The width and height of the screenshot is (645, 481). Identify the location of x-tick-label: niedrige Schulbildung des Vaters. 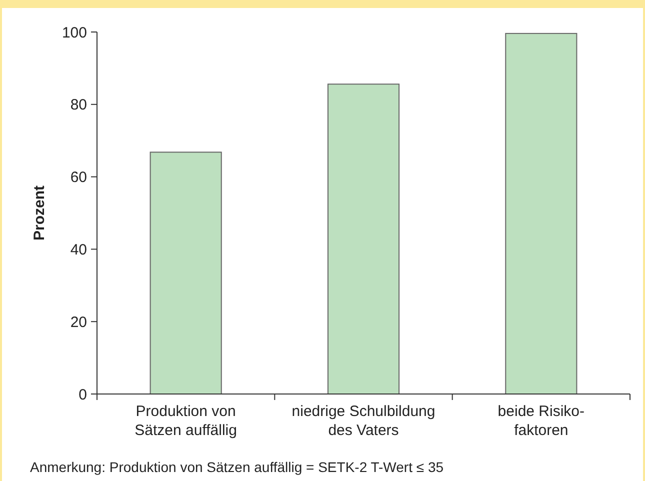
(364, 421).